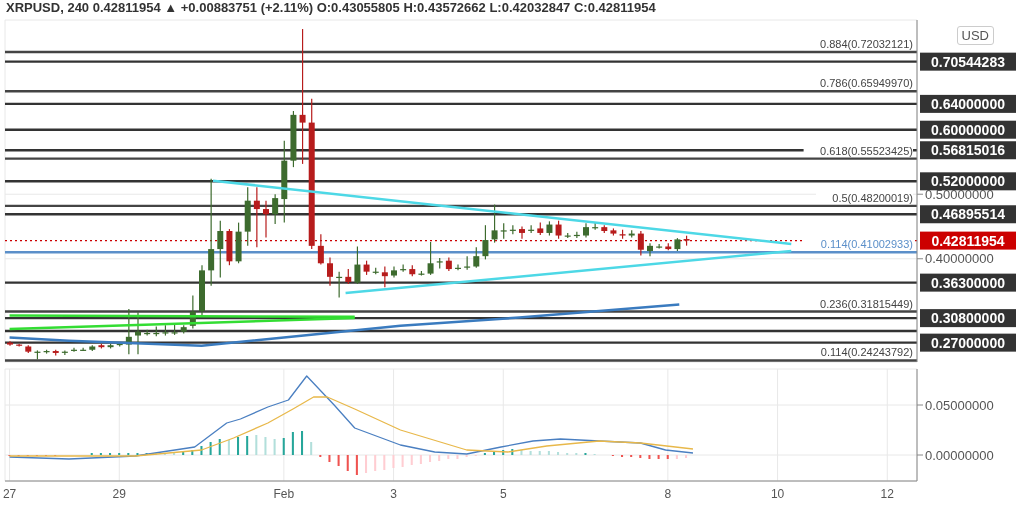  What do you see at coordinates (503, 493) in the screenshot?
I see `x-tick-label: 5` at bounding box center [503, 493].